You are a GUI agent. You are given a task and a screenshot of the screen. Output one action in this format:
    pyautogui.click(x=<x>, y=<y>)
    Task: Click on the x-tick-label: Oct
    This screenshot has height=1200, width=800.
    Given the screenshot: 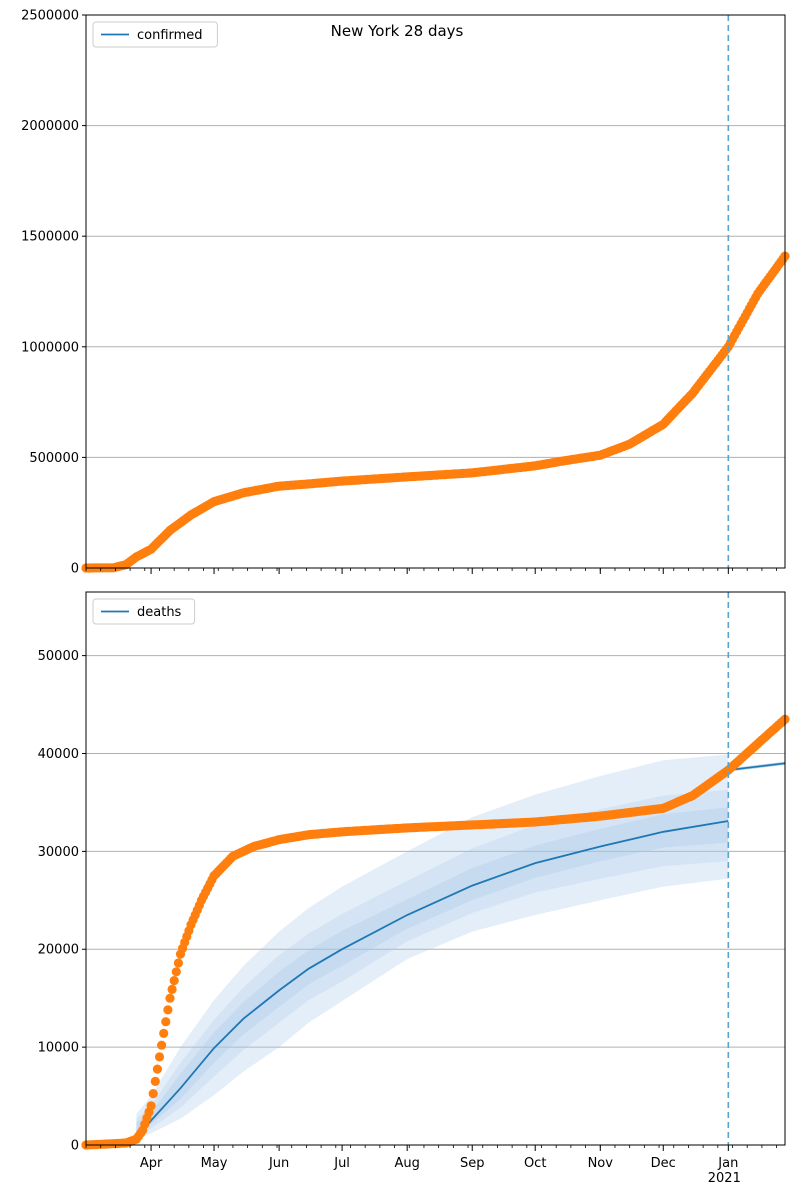 What is the action you would take?
    pyautogui.click(x=535, y=1163)
    